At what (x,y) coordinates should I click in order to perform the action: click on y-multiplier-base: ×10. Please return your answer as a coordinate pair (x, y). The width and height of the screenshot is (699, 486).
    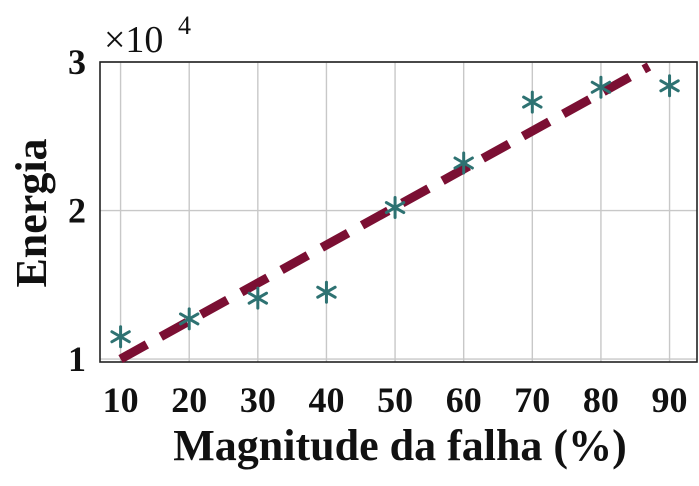
    Looking at the image, I should click on (133, 40).